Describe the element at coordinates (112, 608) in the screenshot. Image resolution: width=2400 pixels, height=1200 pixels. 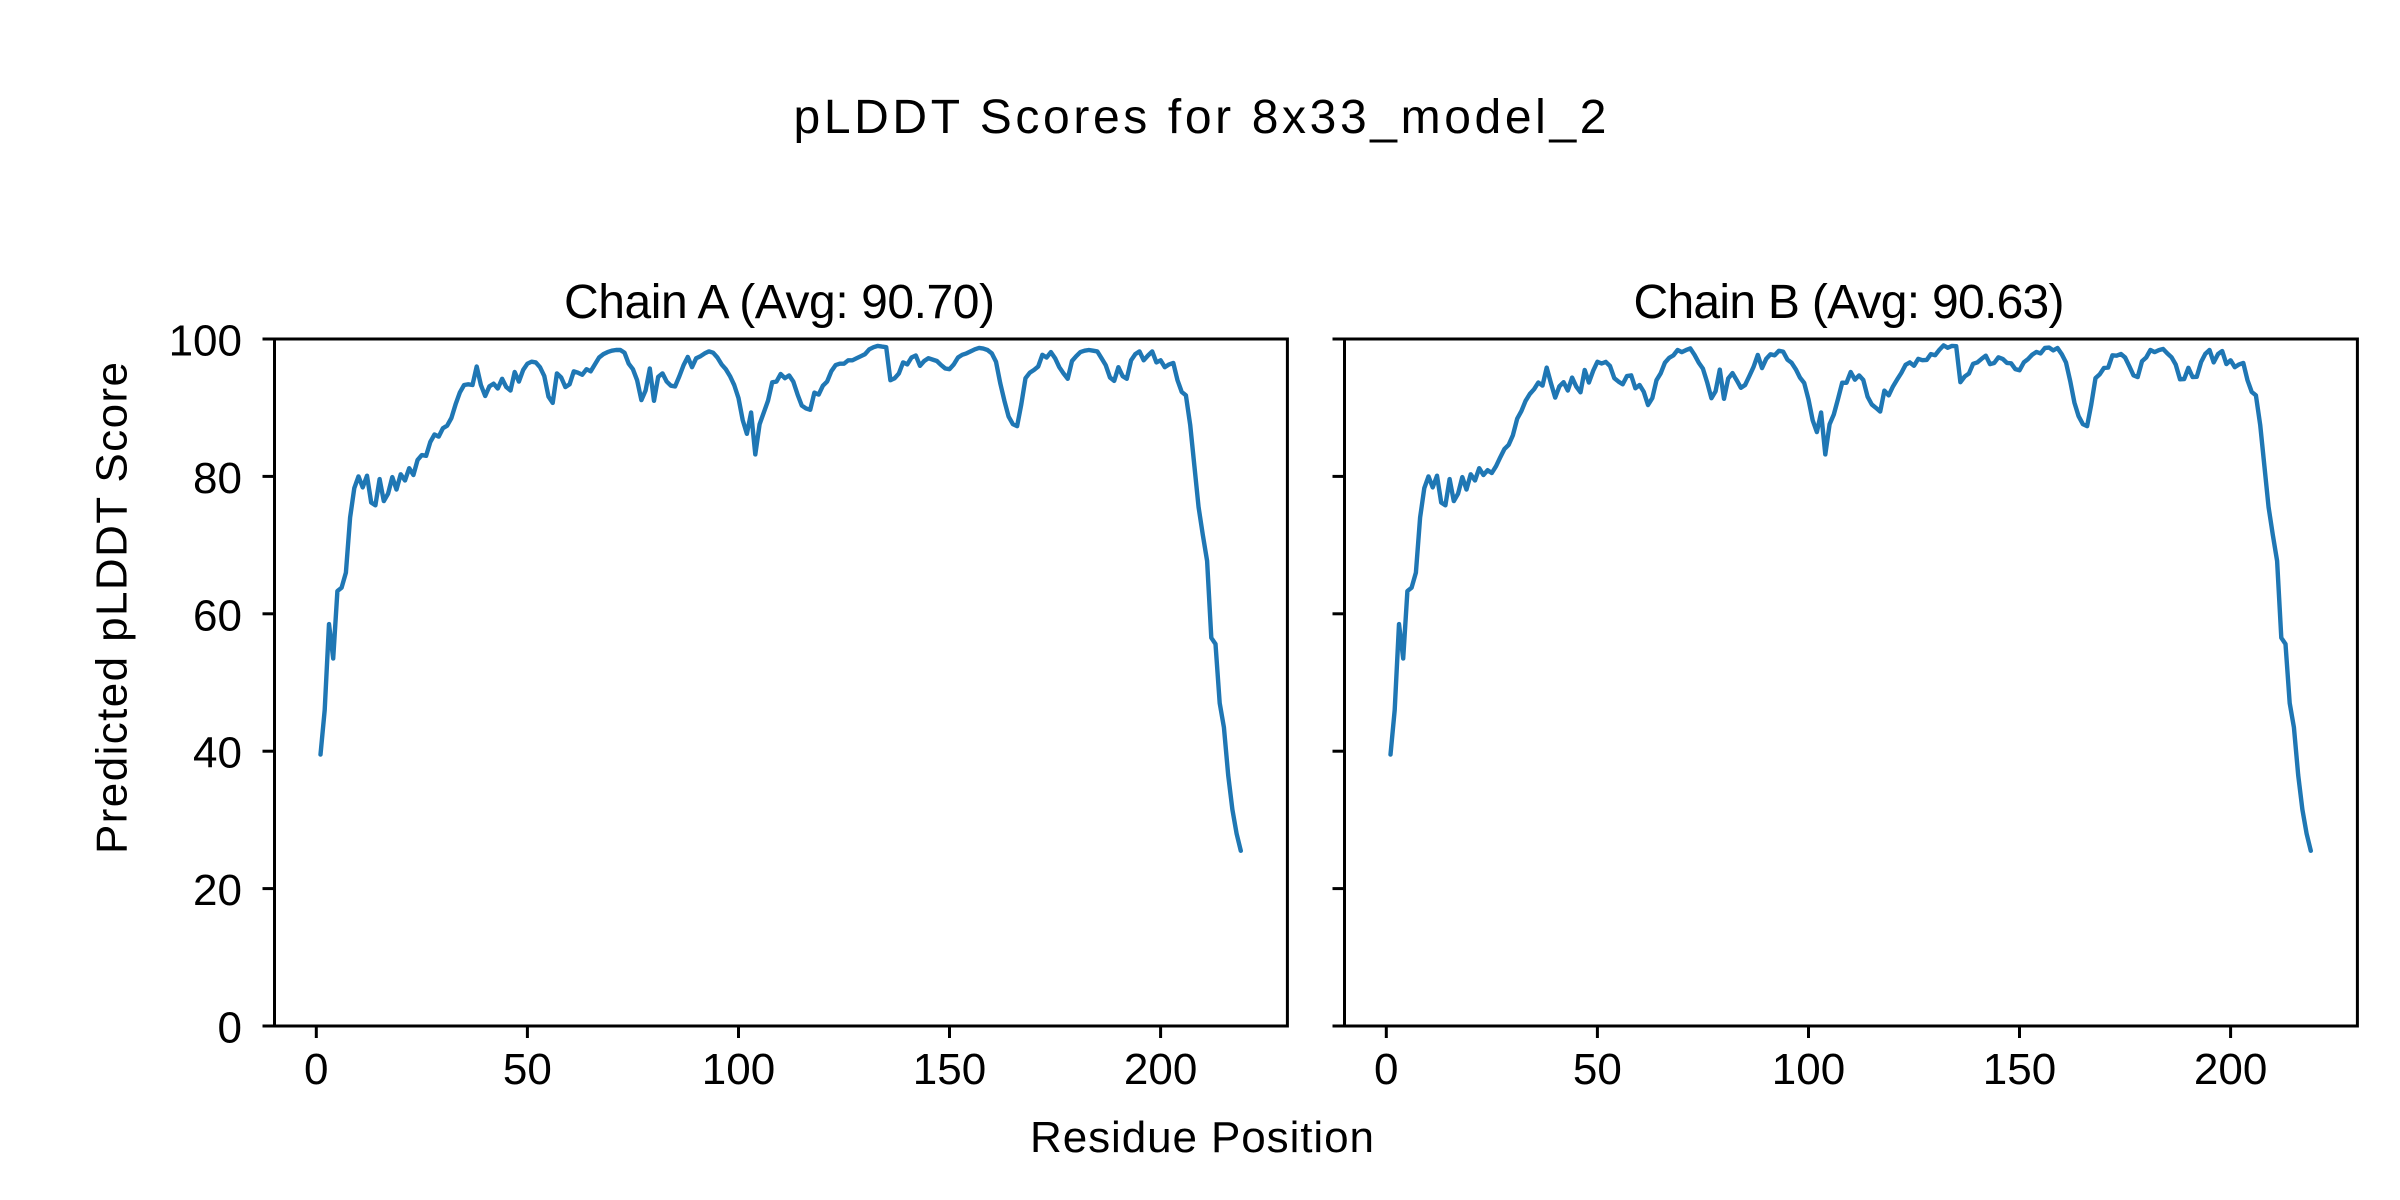
I see `svg-text: Predicted pLDDT Score` at that location.